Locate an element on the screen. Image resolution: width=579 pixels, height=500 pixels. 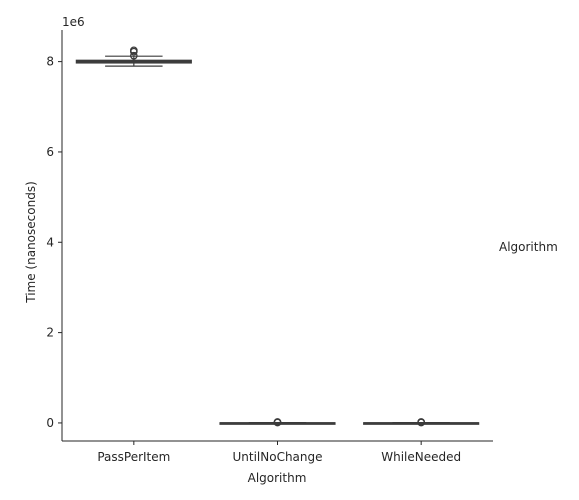
x-tick-label: PassPerItem is located at coordinates (133, 457).